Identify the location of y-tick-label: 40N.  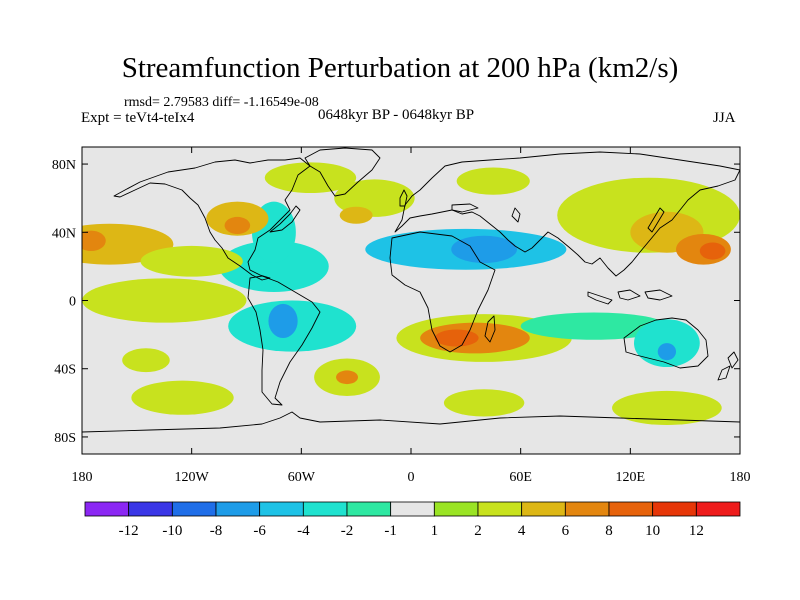
(64, 233).